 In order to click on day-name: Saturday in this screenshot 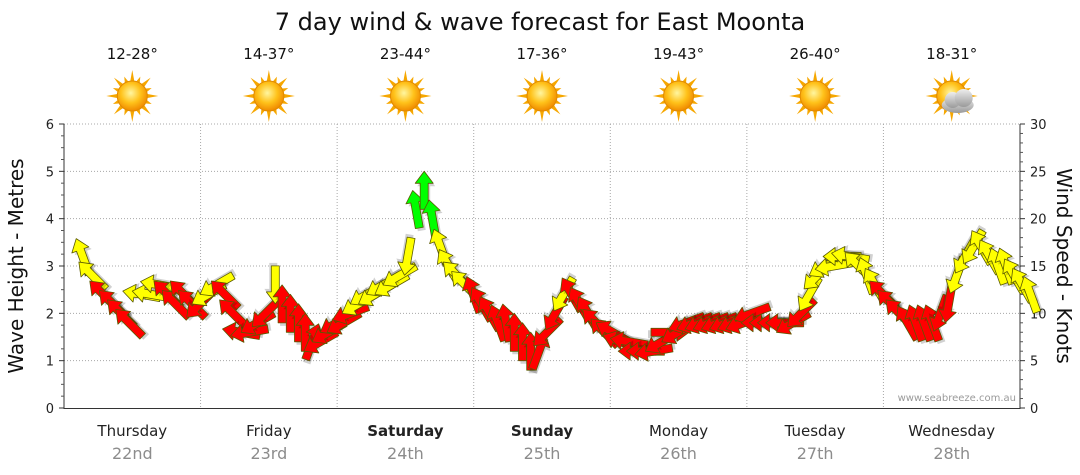, I will do `click(405, 431)`.